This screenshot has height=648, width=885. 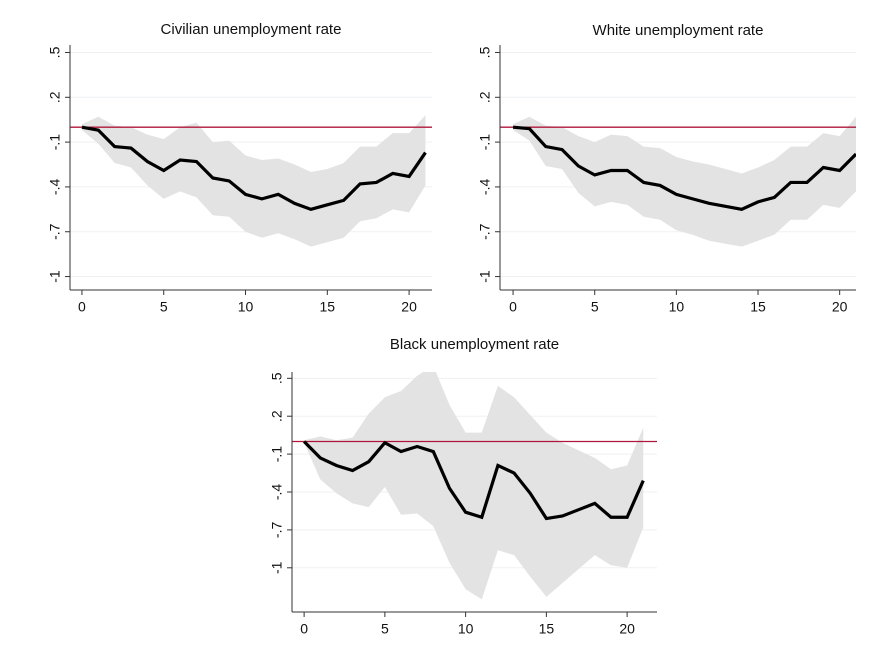 I want to click on chart-title: Civilian unemployment rate, so click(x=251, y=29).